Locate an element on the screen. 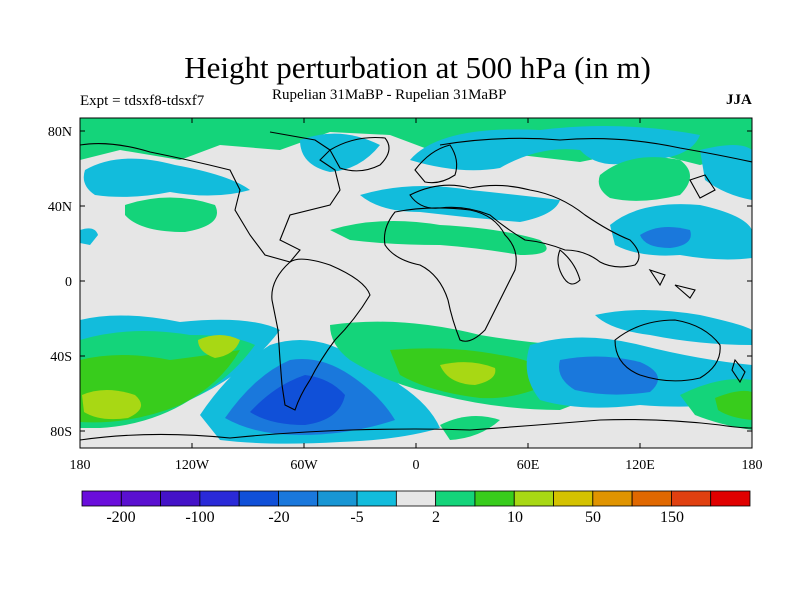 This screenshot has height=600, width=800. lat-label-40n: 40N is located at coordinates (60, 207).